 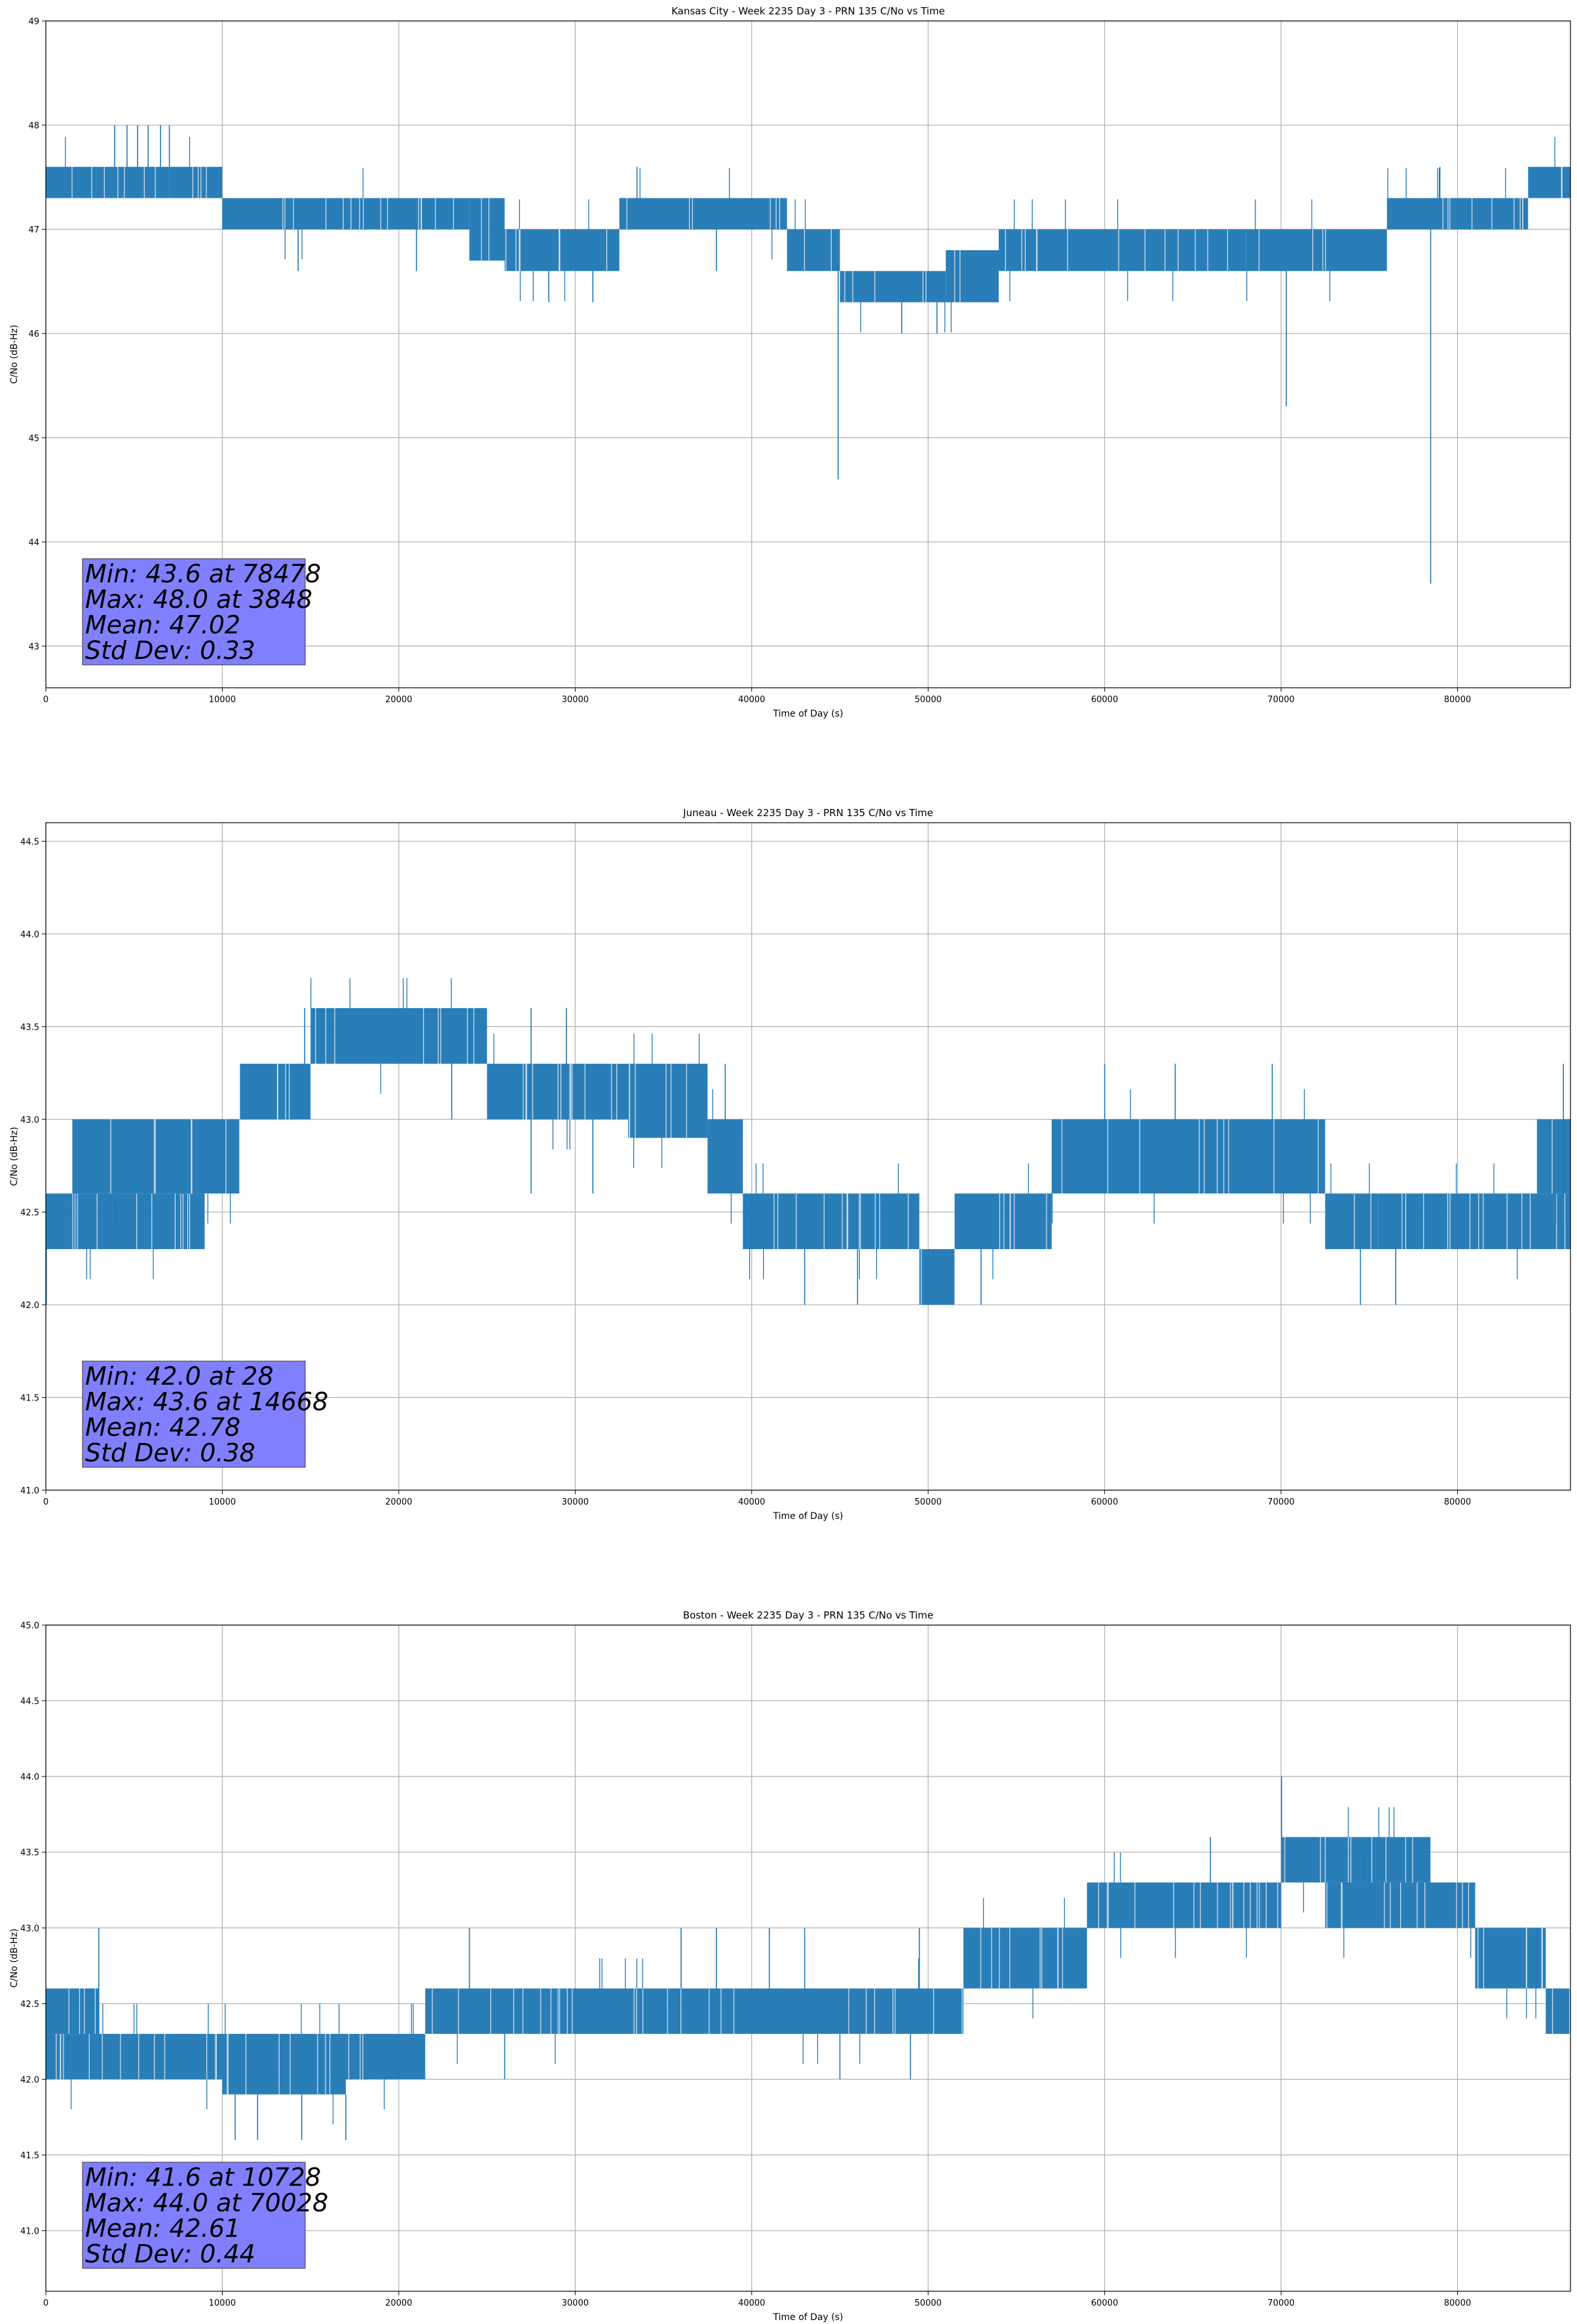 I want to click on chart-2-x-tick-label: 20000, so click(x=398, y=1502).